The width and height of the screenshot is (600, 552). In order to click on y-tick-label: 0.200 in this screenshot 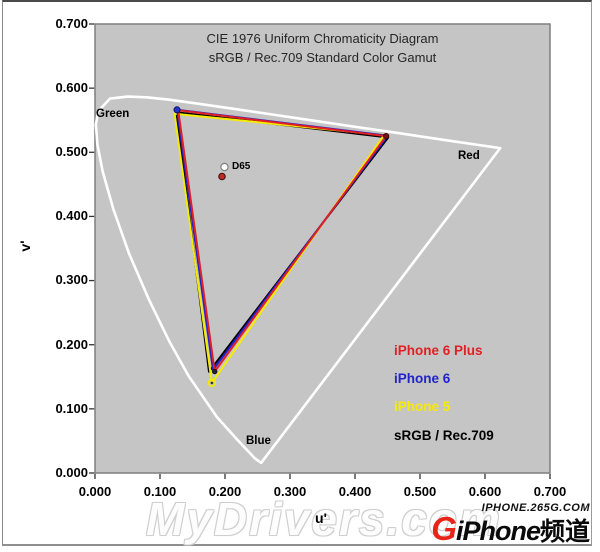, I will do `click(71, 344)`.